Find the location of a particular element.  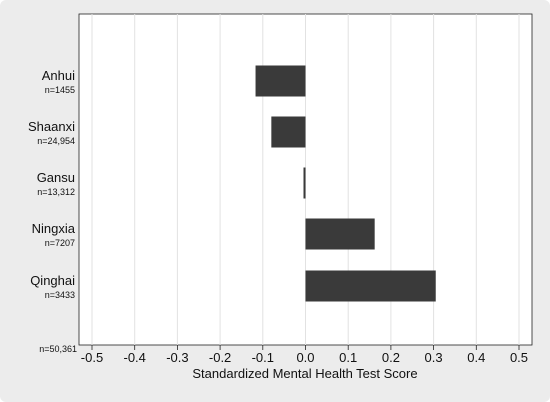

x-tick-label: 0.2 is located at coordinates (391, 357).